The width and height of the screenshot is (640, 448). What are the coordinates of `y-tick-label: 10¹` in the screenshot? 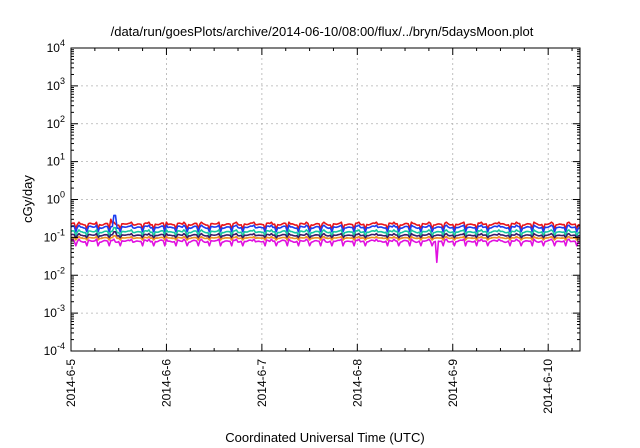 It's located at (56, 160).